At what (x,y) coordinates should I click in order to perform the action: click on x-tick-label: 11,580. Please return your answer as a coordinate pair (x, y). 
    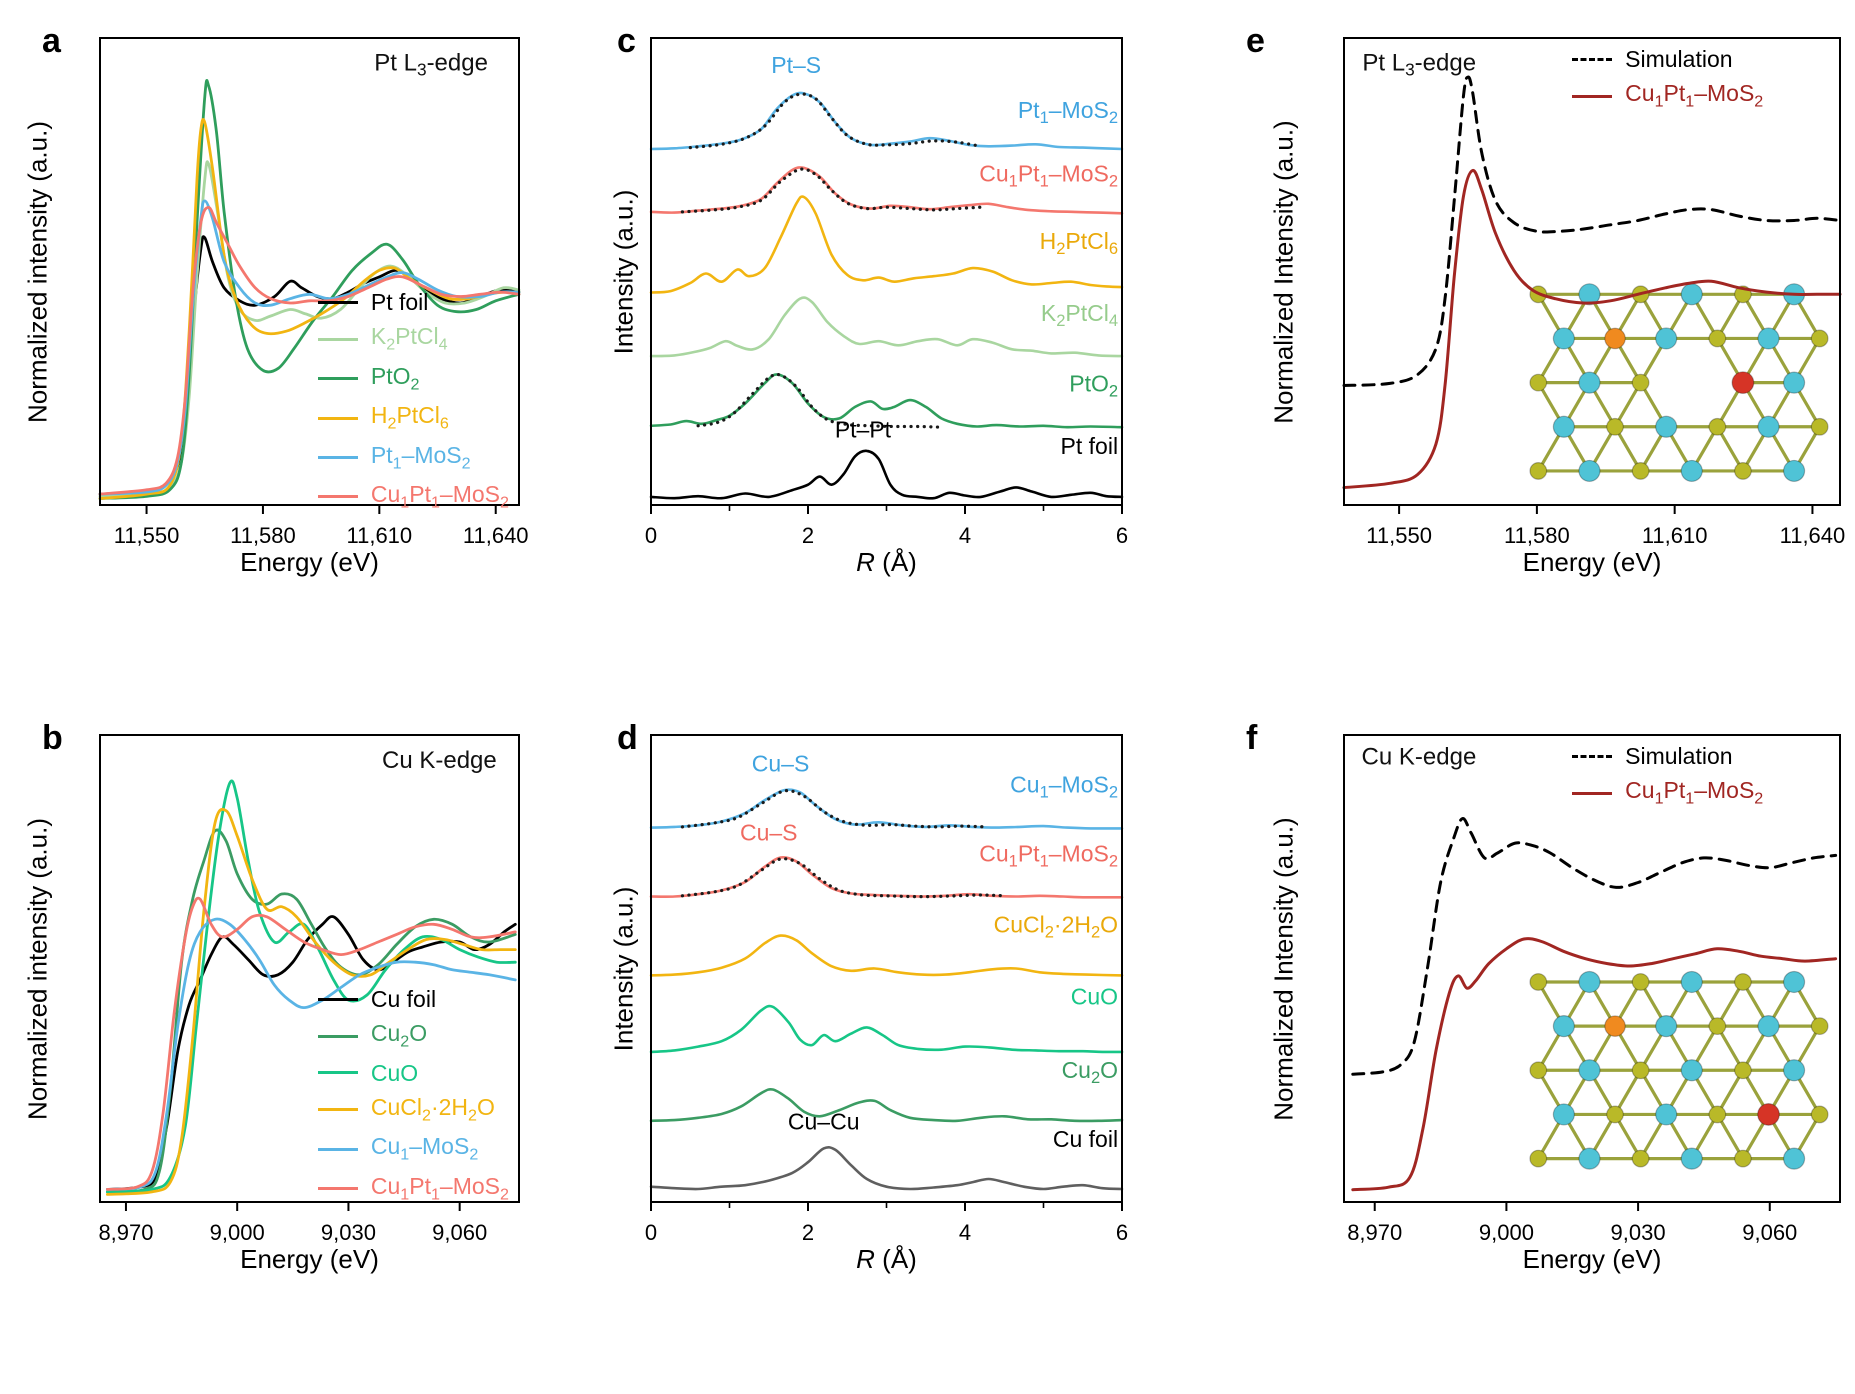
    Looking at the image, I should click on (263, 535).